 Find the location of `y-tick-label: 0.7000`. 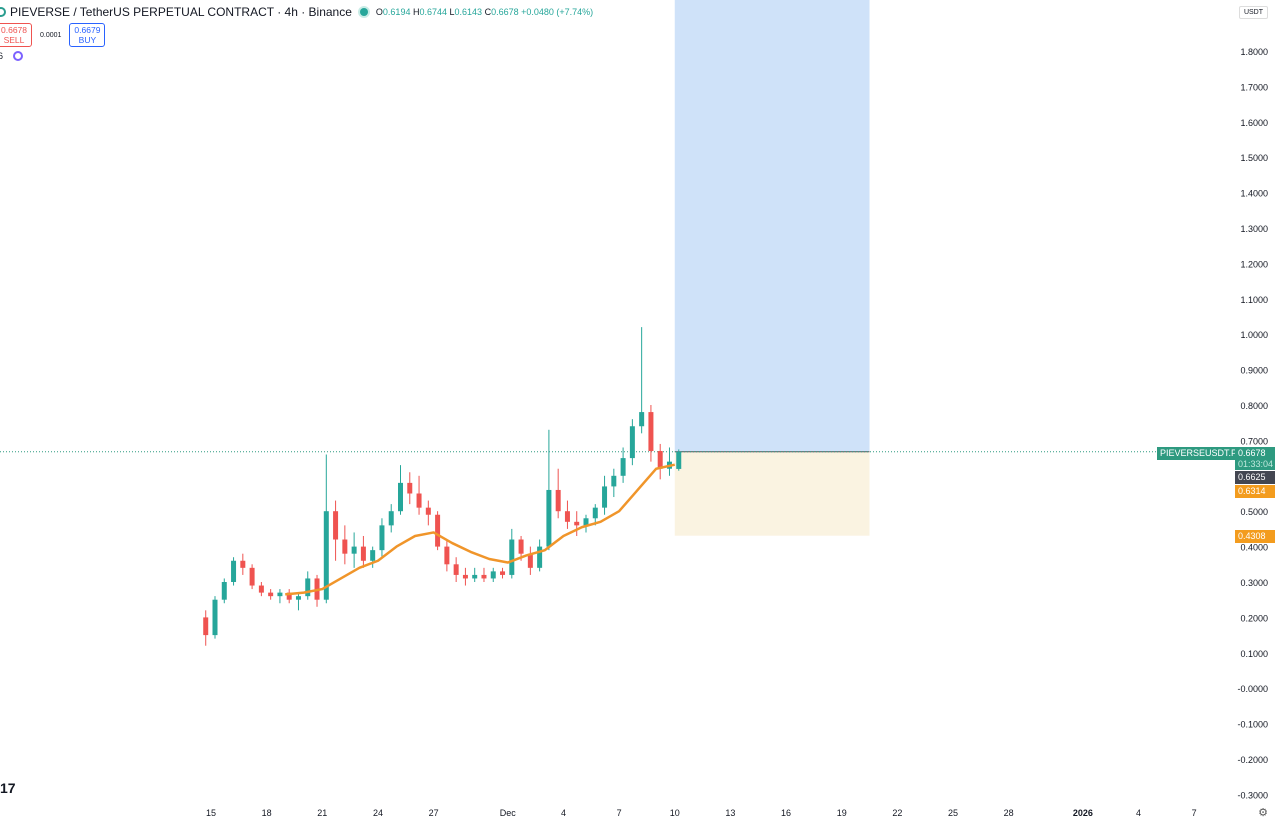

y-tick-label: 0.7000 is located at coordinates (1254, 441).